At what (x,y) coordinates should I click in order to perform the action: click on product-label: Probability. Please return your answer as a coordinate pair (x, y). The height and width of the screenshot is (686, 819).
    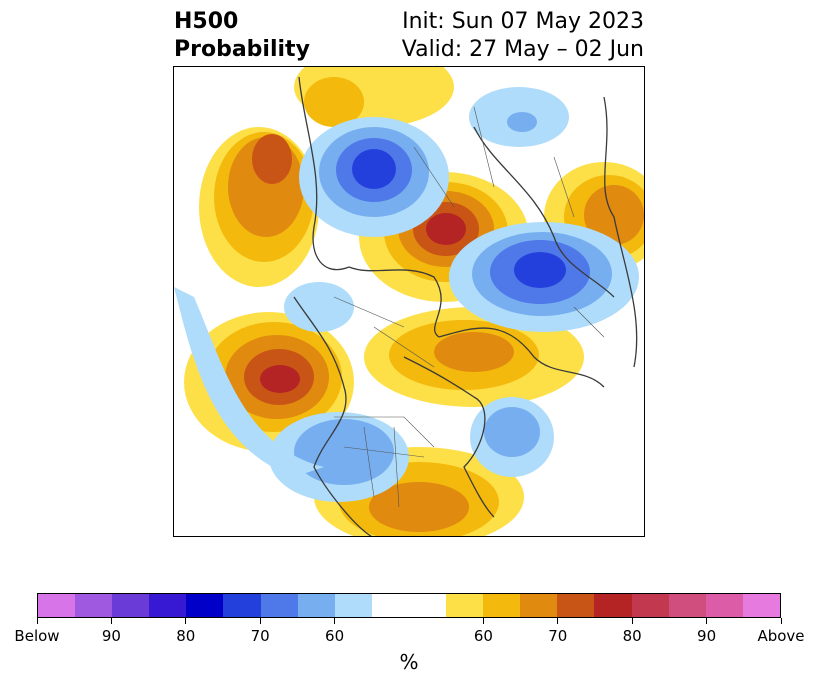
    Looking at the image, I should click on (242, 49).